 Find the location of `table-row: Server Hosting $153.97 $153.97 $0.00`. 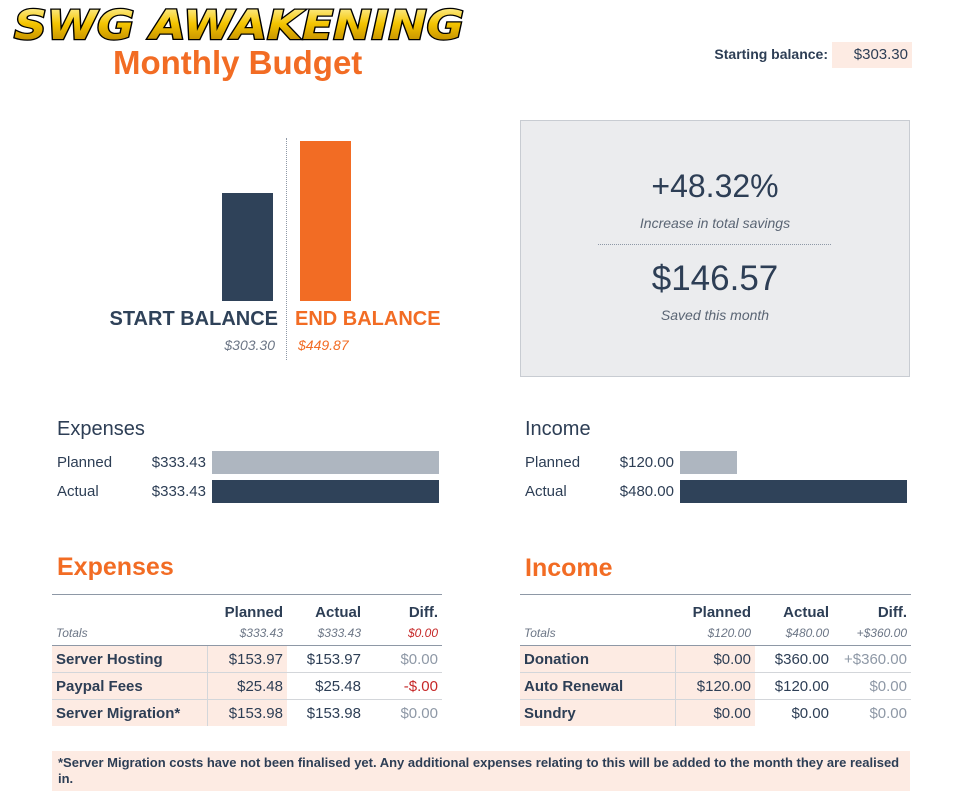

table-row: Server Hosting $153.97 $153.97 $0.00 is located at coordinates (247, 659).